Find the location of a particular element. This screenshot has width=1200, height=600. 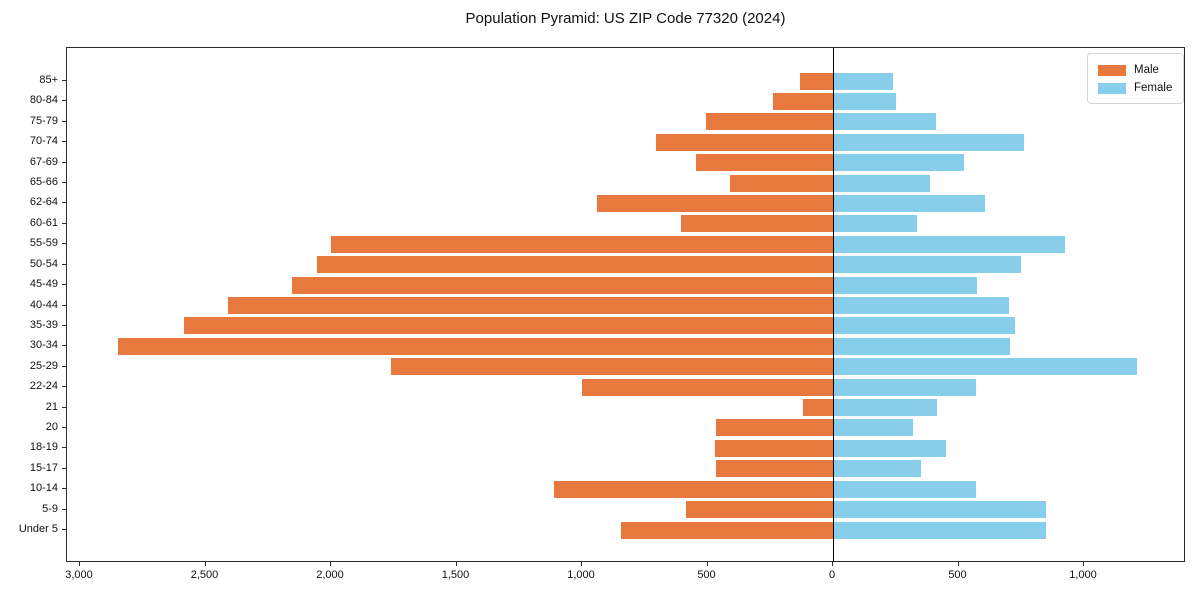

x-tick-label: 3,000 is located at coordinates (79, 575).